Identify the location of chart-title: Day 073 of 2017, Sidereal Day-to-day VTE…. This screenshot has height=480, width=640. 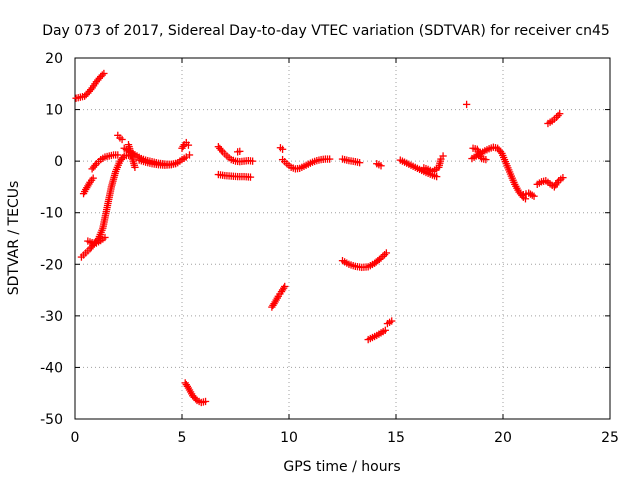
(326, 31).